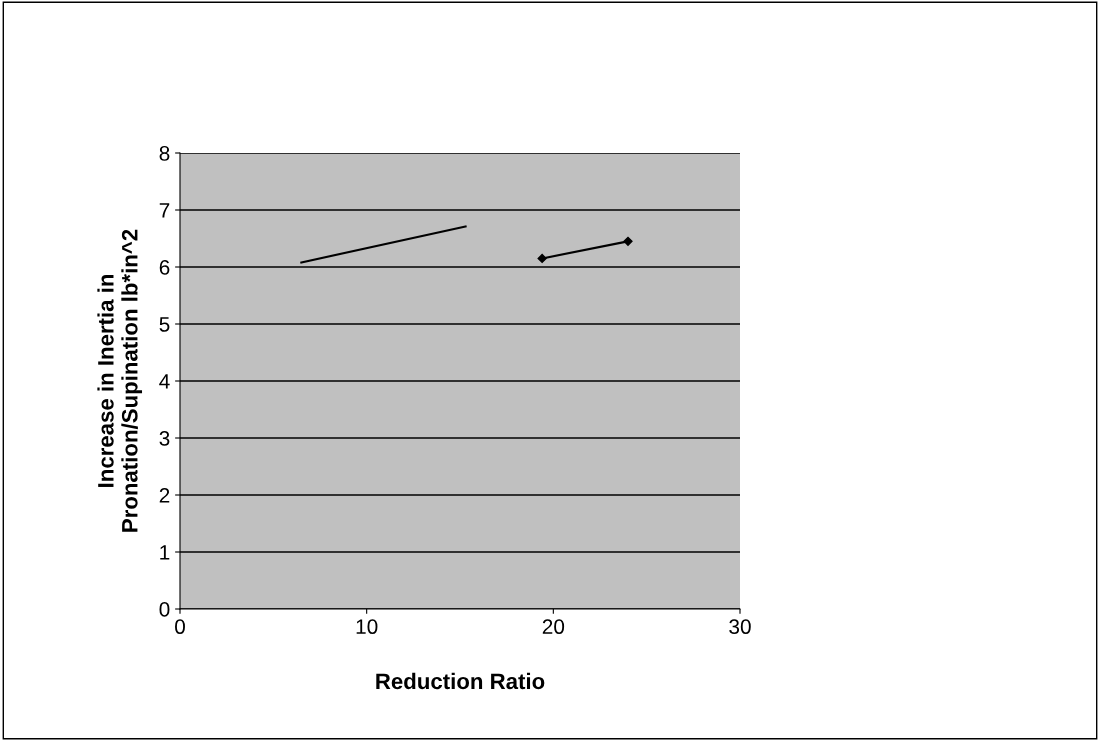 The width and height of the screenshot is (1100, 741). I want to click on x-tick-label: 0, so click(180, 627).